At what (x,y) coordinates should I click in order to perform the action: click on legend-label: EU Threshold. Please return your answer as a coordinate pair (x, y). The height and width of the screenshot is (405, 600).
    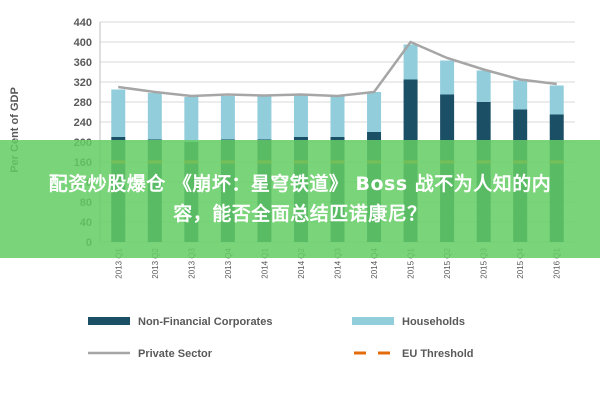
    Looking at the image, I should click on (438, 354).